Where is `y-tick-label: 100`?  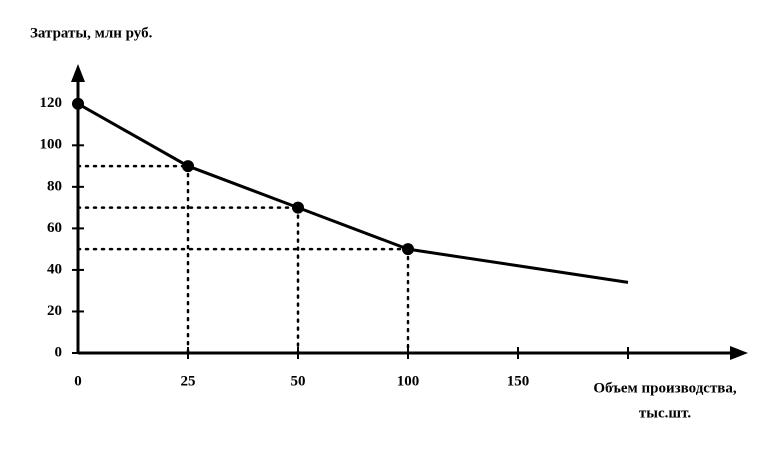 y-tick-label: 100 is located at coordinates (51, 145).